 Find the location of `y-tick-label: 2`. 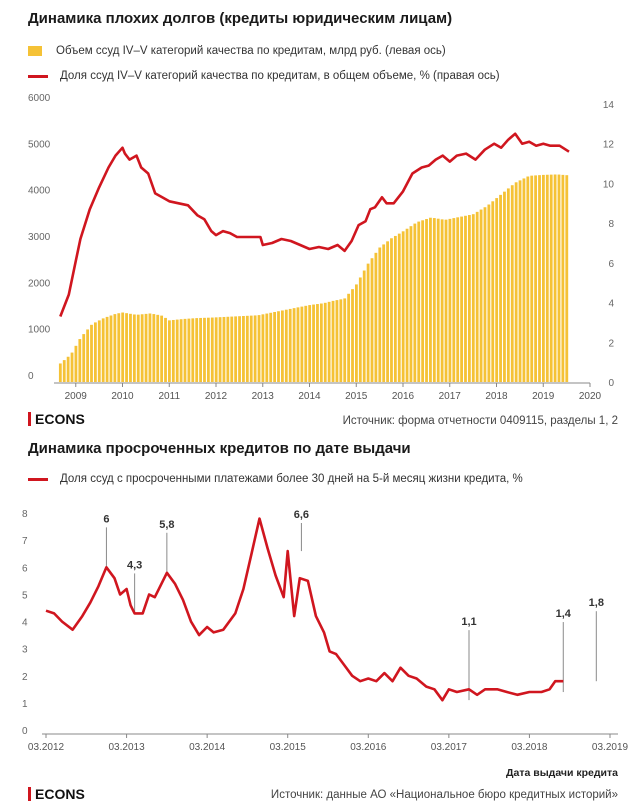

y-tick-label: 2 is located at coordinates (25, 677).